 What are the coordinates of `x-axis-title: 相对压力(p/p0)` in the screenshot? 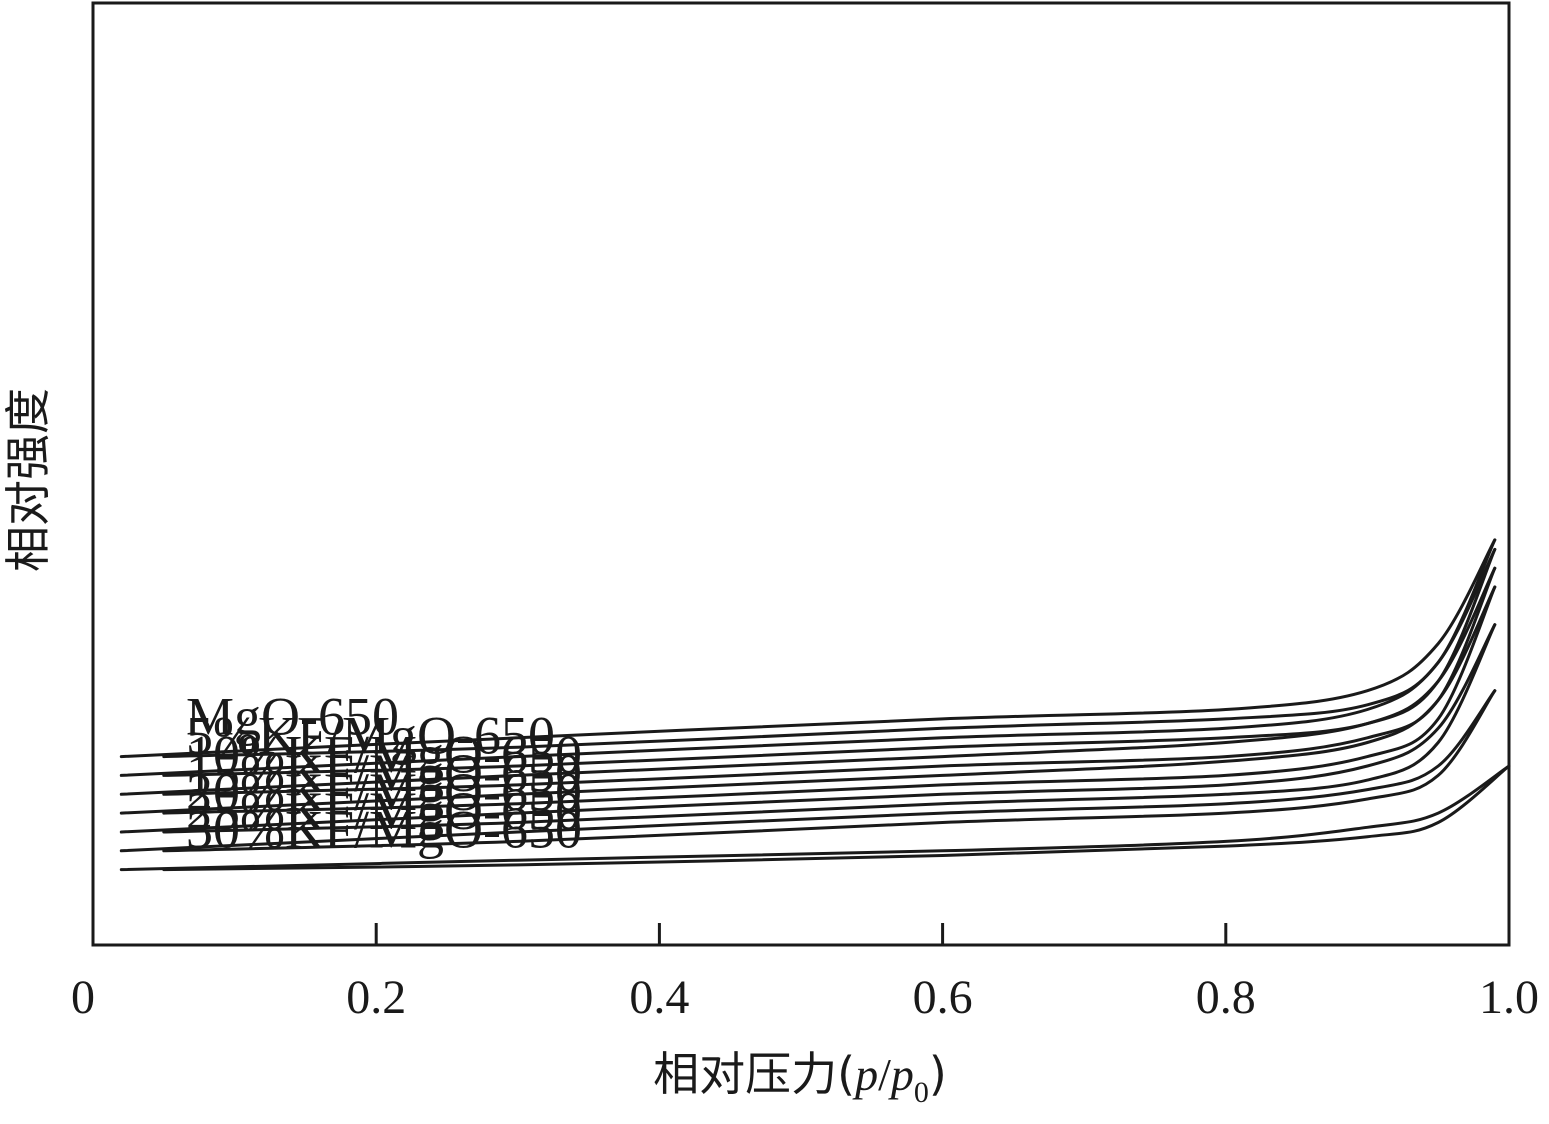 It's located at (800, 1078).